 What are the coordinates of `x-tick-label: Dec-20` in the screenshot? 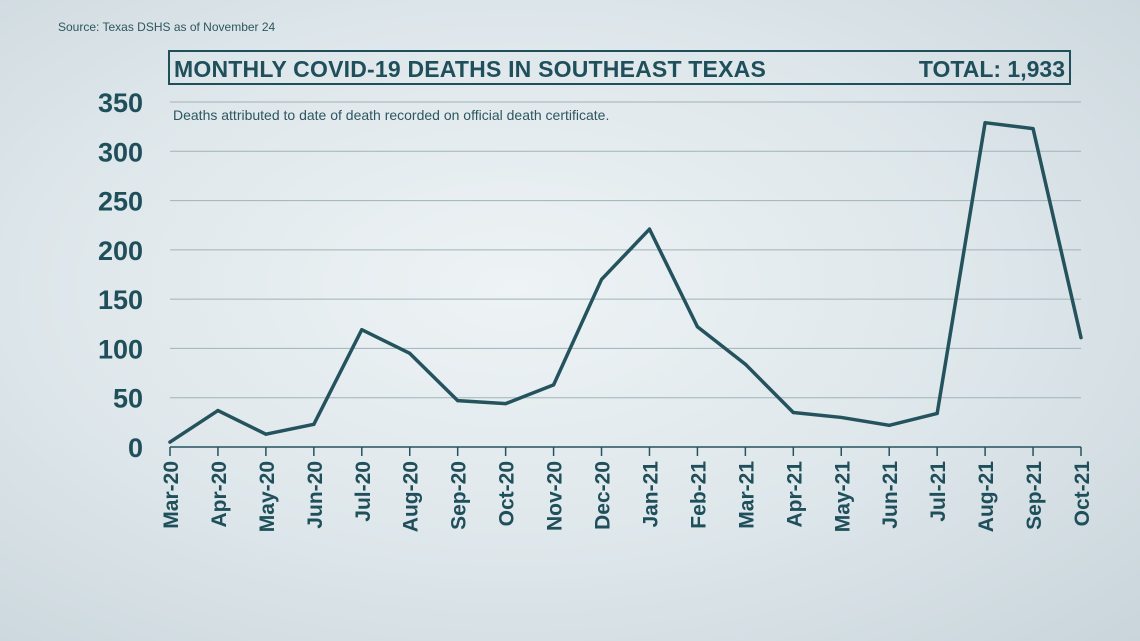 It's located at (603, 495).